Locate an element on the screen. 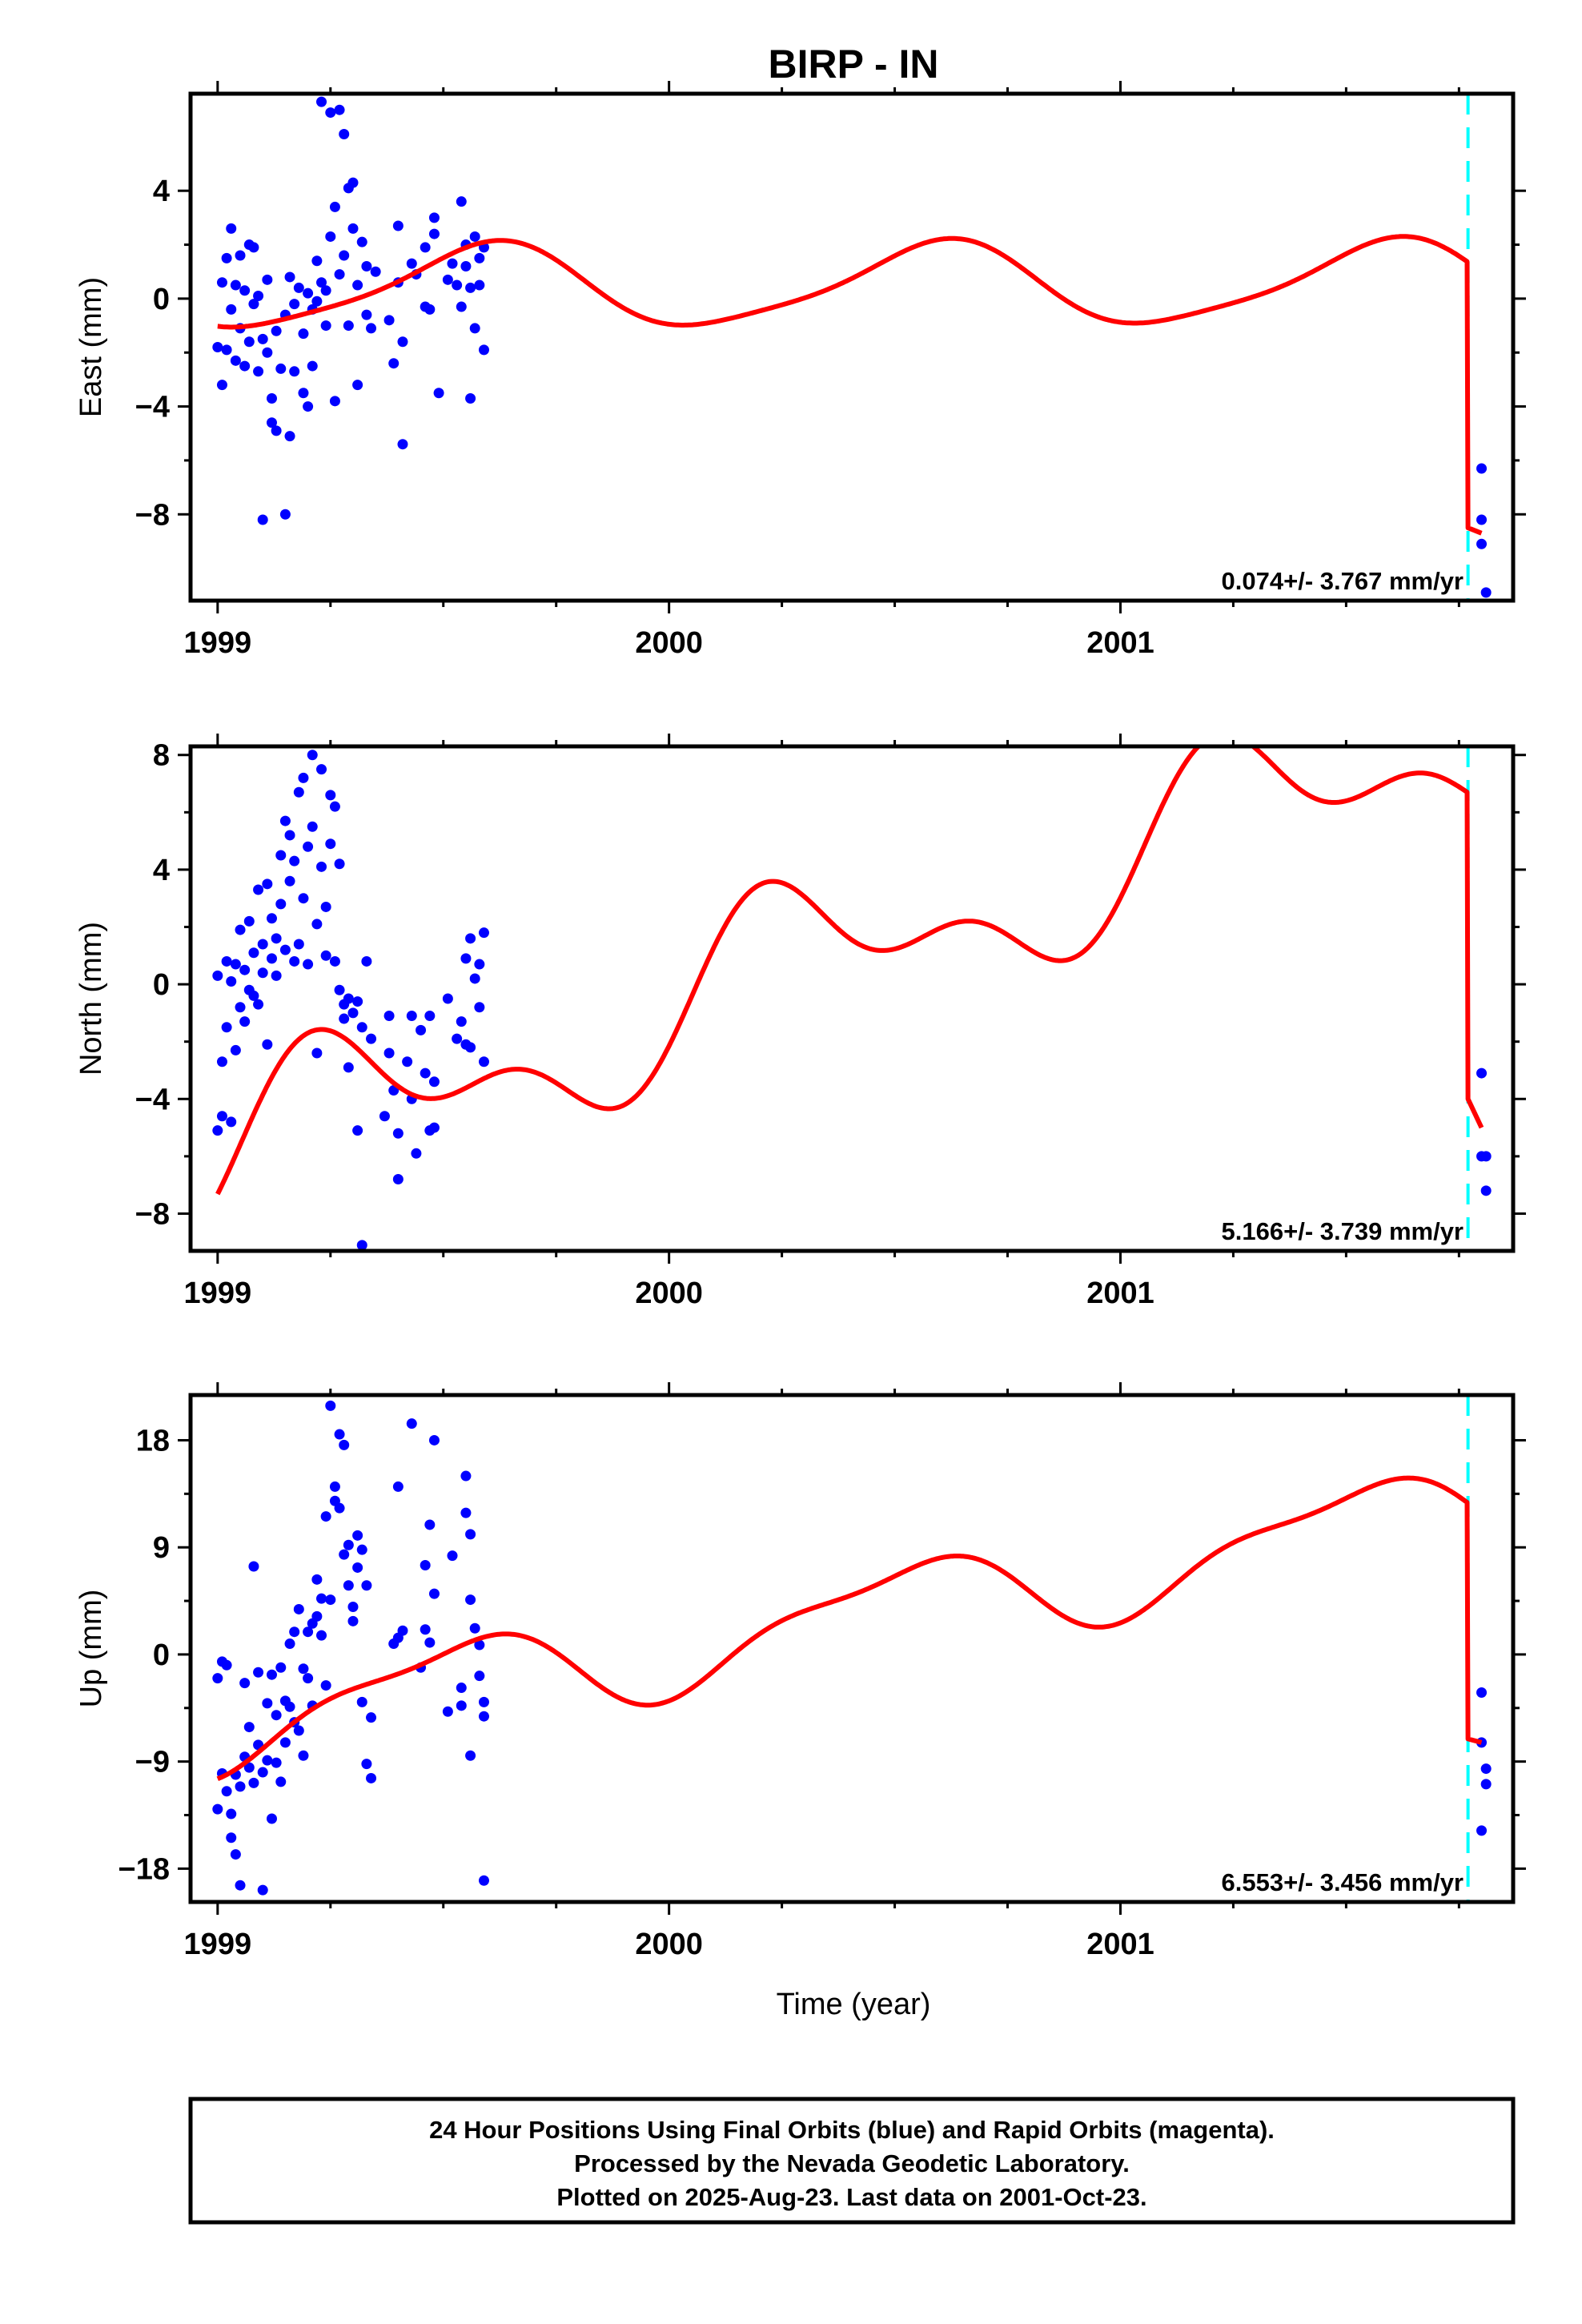 The width and height of the screenshot is (1582, 2324). x-tick-label: 2001 is located at coordinates (1120, 1944).